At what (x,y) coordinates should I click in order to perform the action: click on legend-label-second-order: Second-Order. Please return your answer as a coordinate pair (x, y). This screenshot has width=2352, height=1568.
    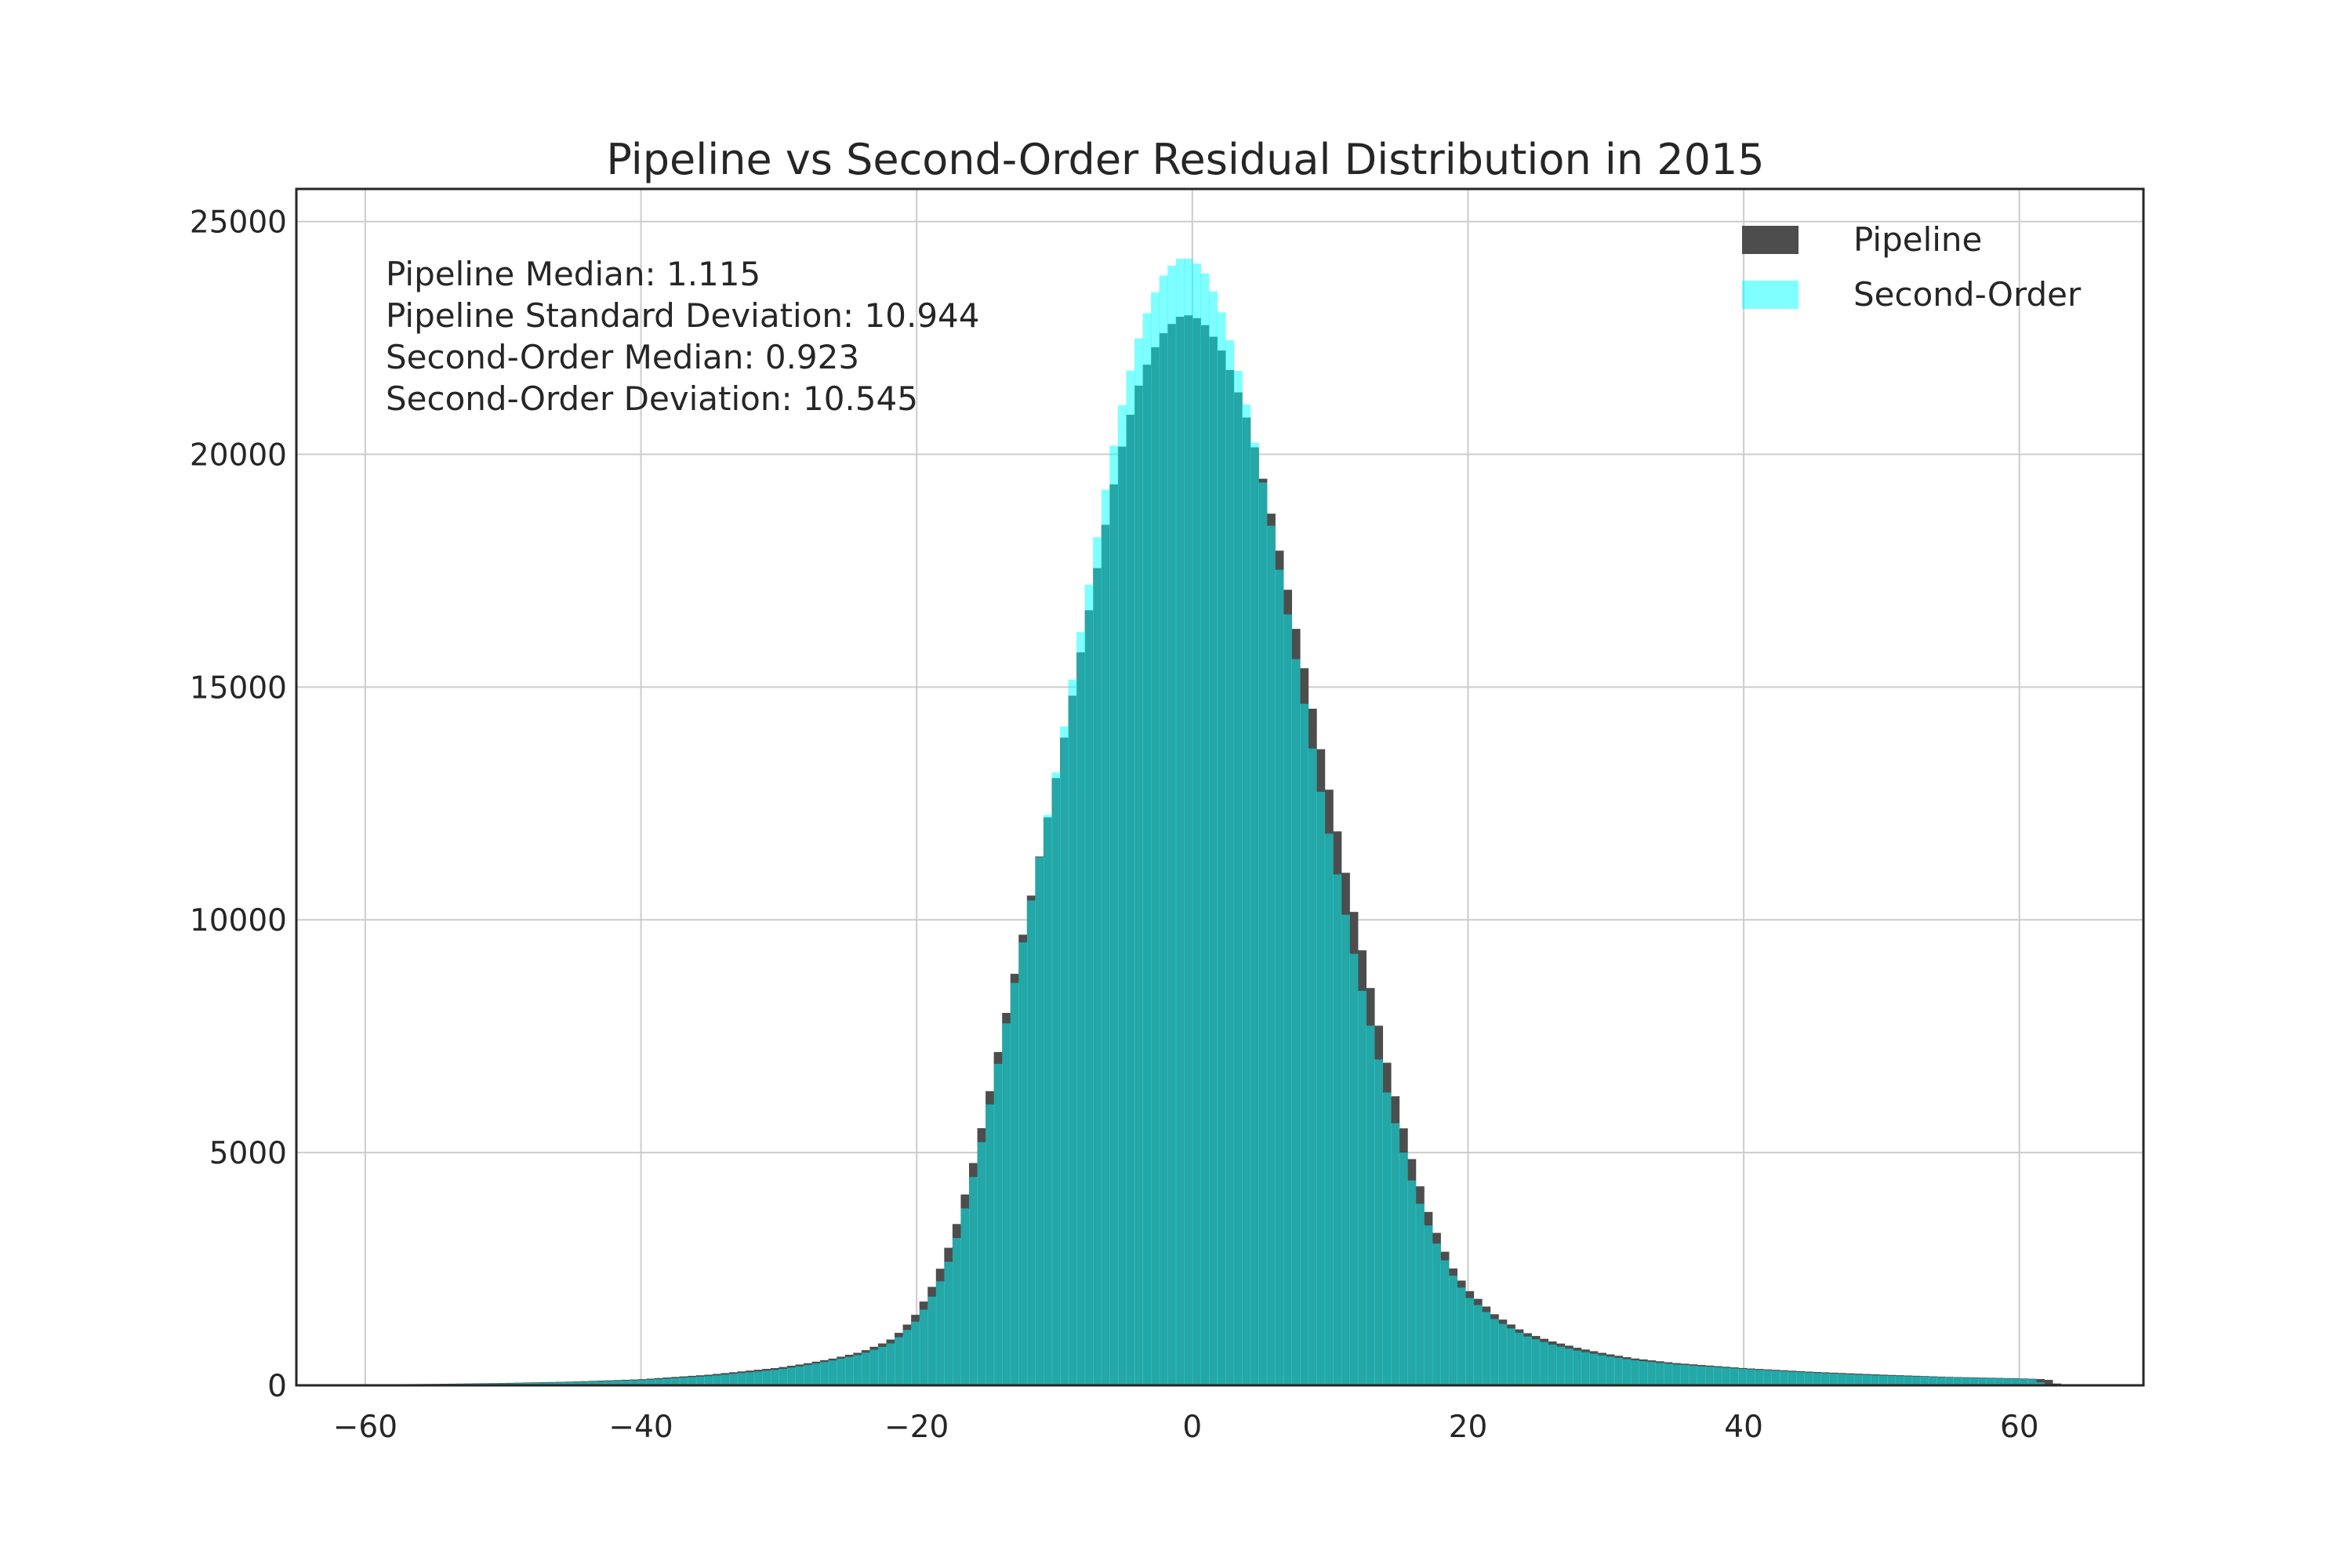
    Looking at the image, I should click on (1967, 294).